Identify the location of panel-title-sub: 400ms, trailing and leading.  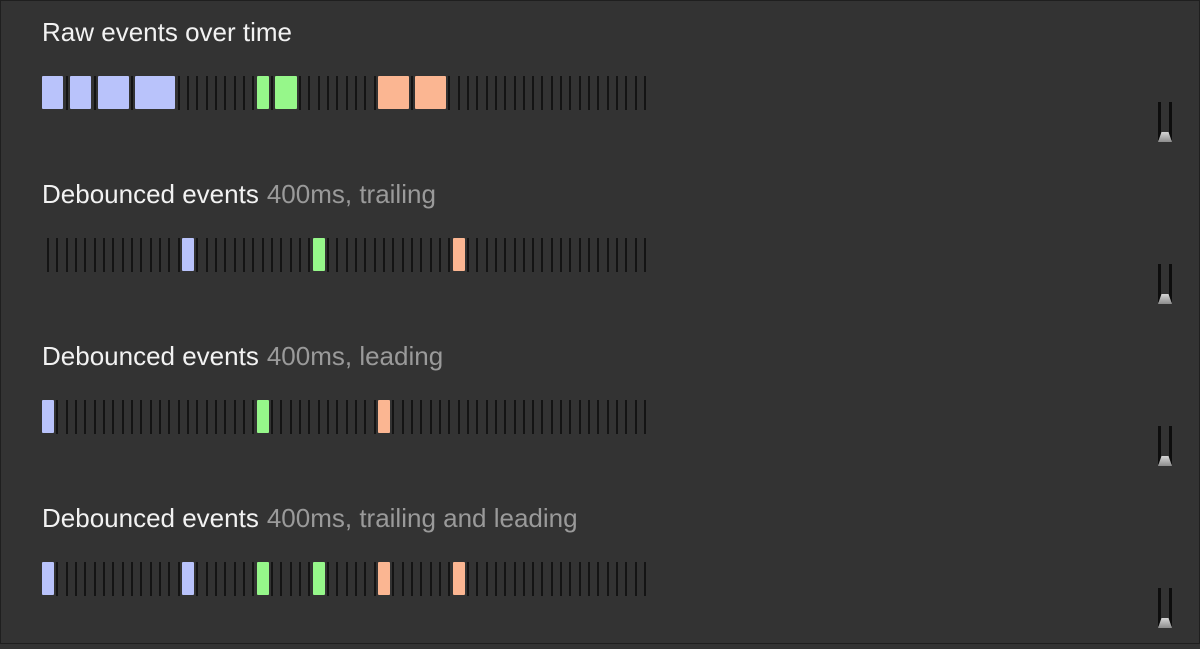
(422, 518).